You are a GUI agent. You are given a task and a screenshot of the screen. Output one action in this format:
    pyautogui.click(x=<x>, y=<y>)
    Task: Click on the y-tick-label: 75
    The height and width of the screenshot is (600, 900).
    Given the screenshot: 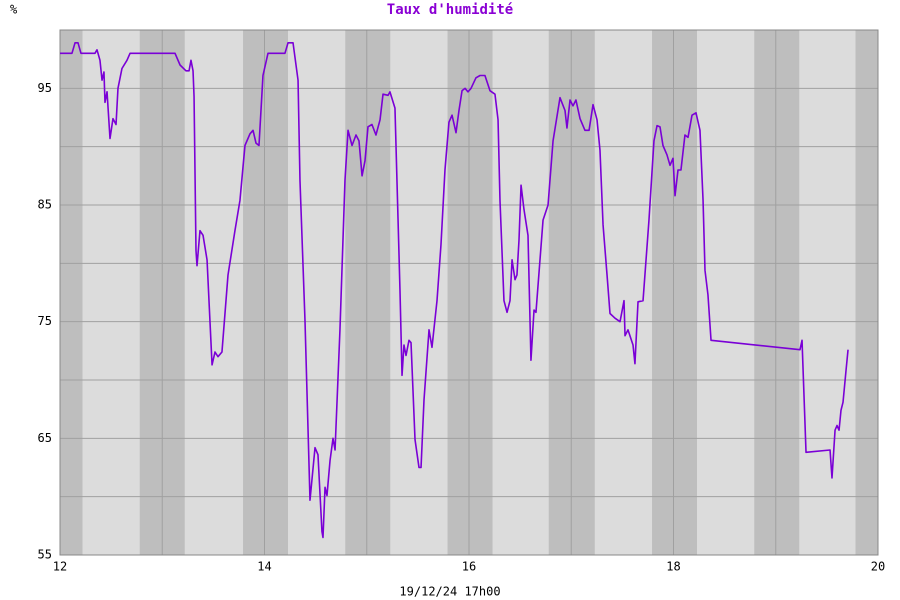 What is the action you would take?
    pyautogui.click(x=45, y=321)
    